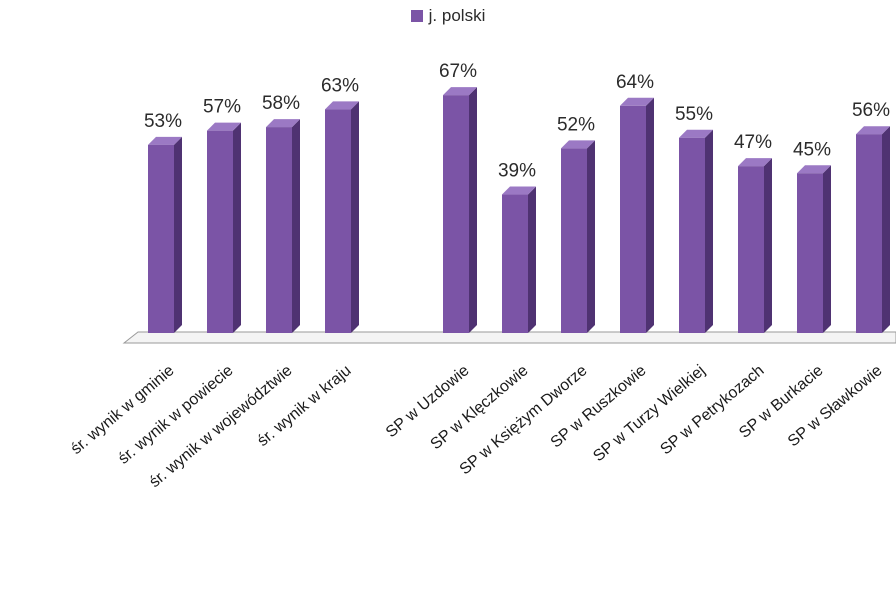 The height and width of the screenshot is (594, 896). I want to click on data-label: 45%, so click(812, 149).